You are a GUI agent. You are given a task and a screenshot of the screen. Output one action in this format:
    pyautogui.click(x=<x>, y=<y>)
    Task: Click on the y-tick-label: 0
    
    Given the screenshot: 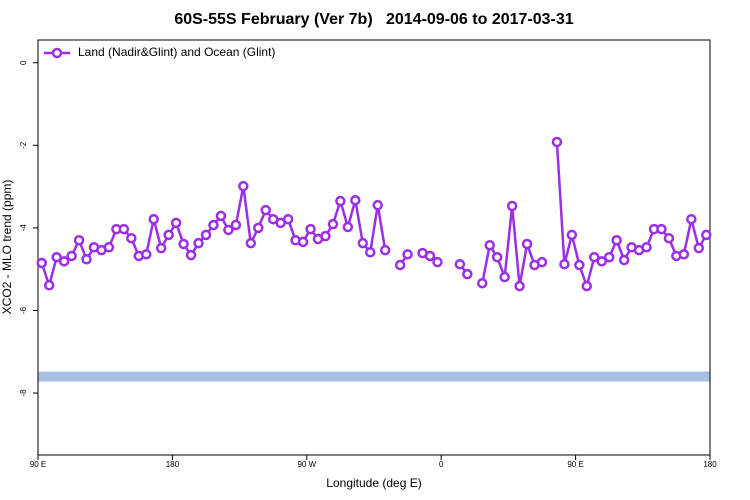 What is the action you would take?
    pyautogui.click(x=23, y=62)
    